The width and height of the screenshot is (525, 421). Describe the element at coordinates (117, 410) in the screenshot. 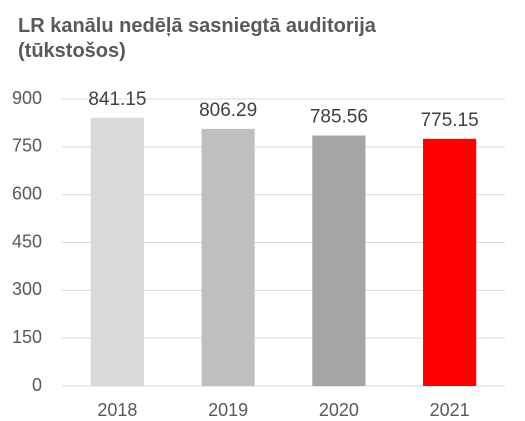

I see `x-tick-label: 2018` at that location.